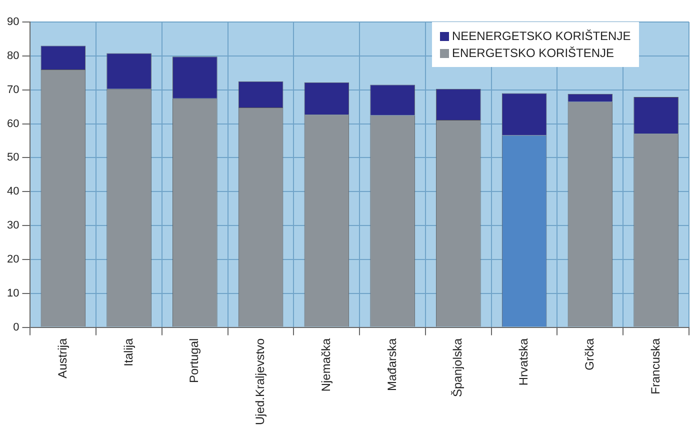 This screenshot has width=695, height=428. What do you see at coordinates (13, 192) in the screenshot?
I see `y-tick-label: 40` at bounding box center [13, 192].